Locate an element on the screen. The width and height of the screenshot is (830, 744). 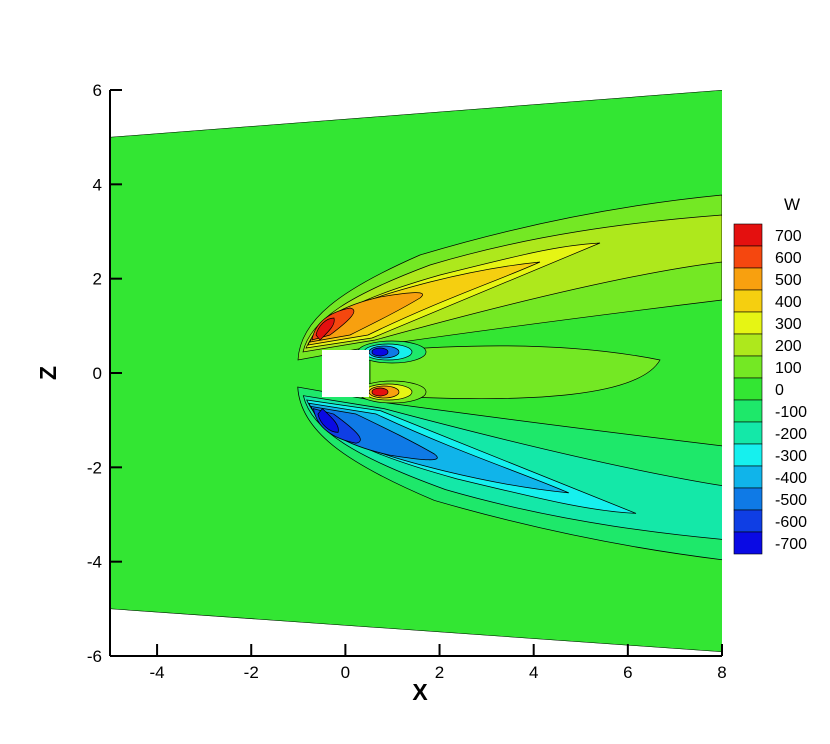
colorbar-label: 600 is located at coordinates (788, 258).